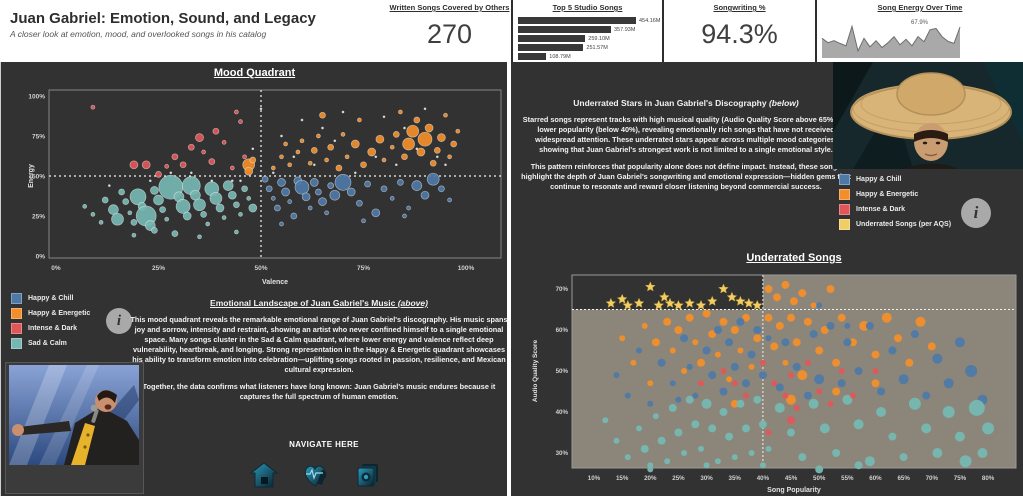 Image resolution: width=1023 pixels, height=503 pixels. Describe the element at coordinates (625, 29) in the screenshot. I see `bar-value-label: 357.93M` at that location.